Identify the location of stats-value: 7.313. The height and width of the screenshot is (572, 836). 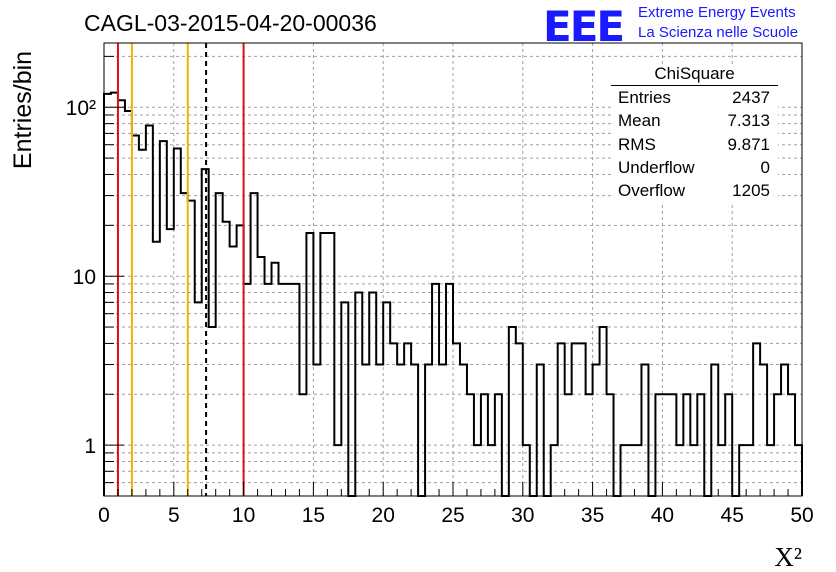
(748, 121).